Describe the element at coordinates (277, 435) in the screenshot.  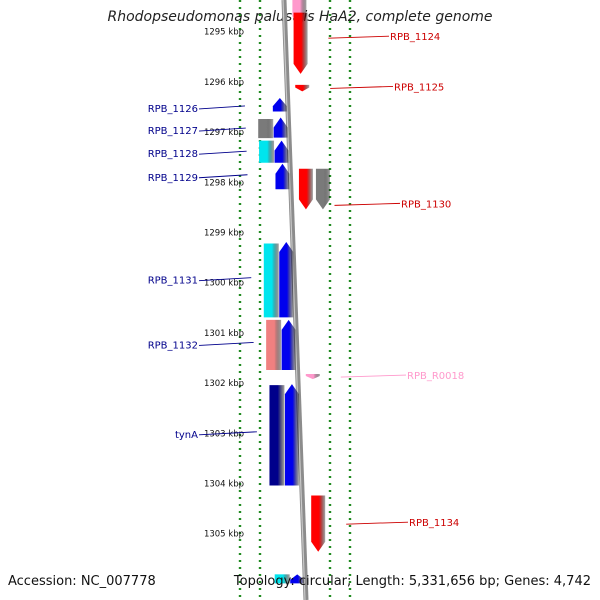
I see `gene-feature-navy` at that location.